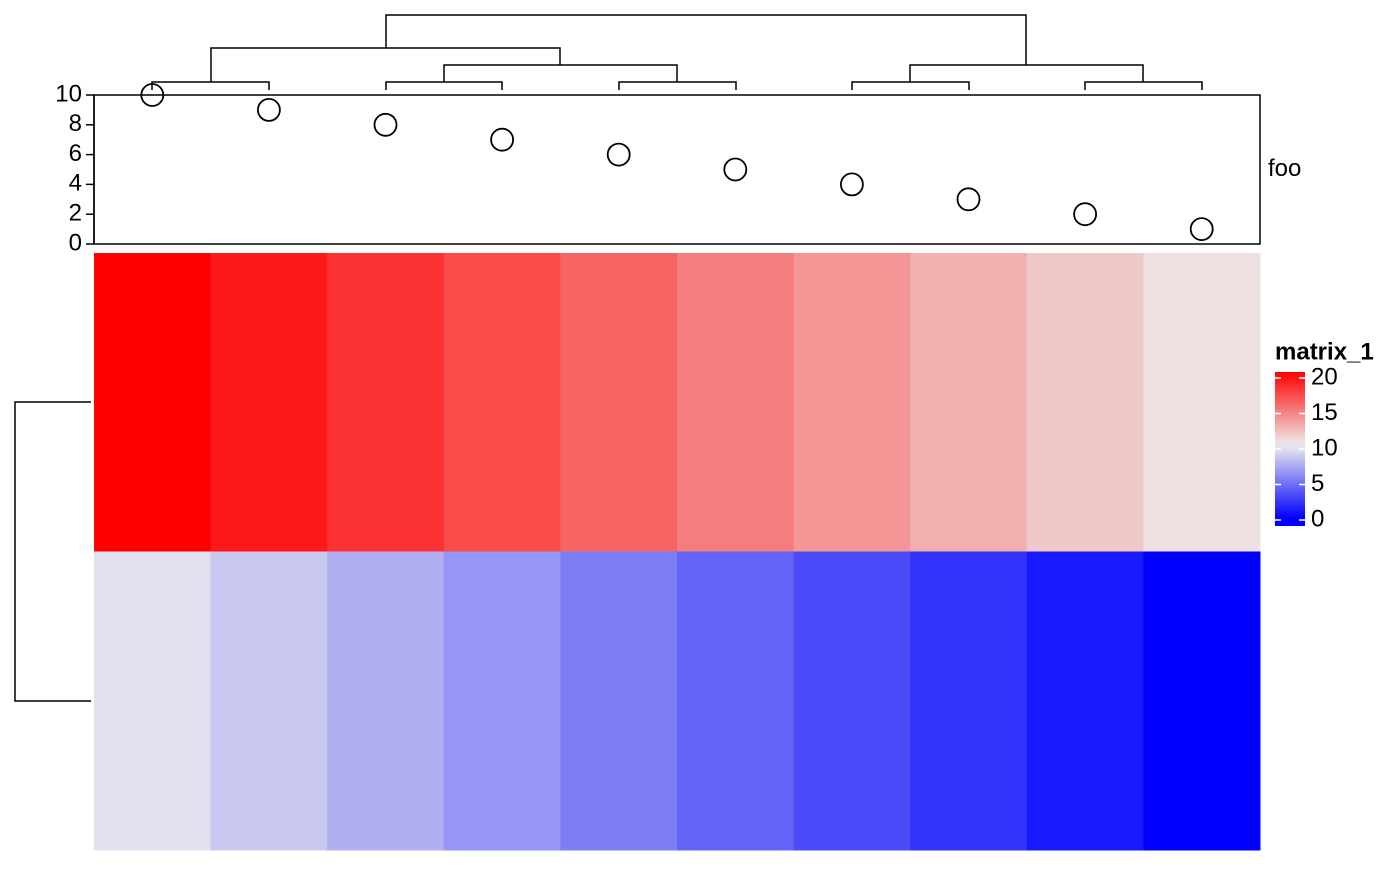 This screenshot has width=1400, height=871. I want to click on legend-tick-label: 5, so click(1317, 483).